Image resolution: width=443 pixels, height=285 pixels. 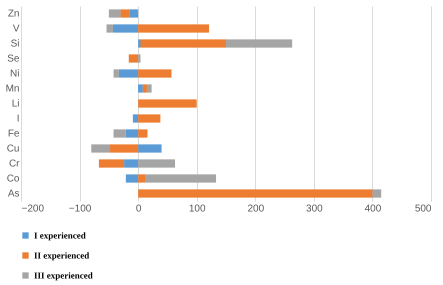 I want to click on y-tick-label: Zn, so click(x=14, y=14).